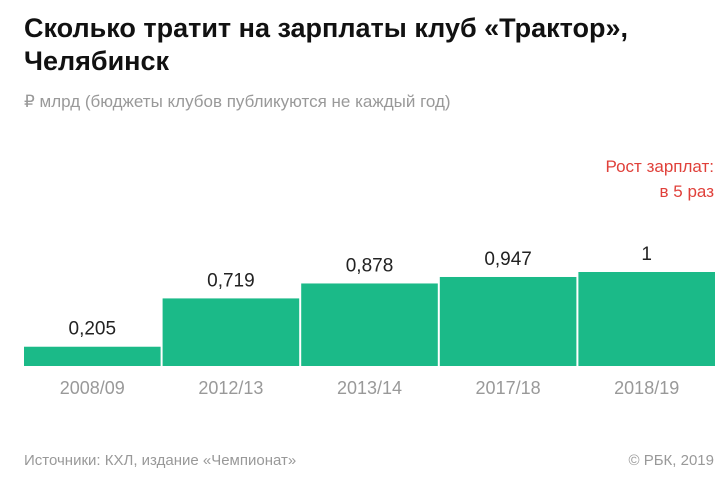 The width and height of the screenshot is (728, 482). What do you see at coordinates (671, 460) in the screenshot?
I see `copyright: © РБК, 2019` at bounding box center [671, 460].